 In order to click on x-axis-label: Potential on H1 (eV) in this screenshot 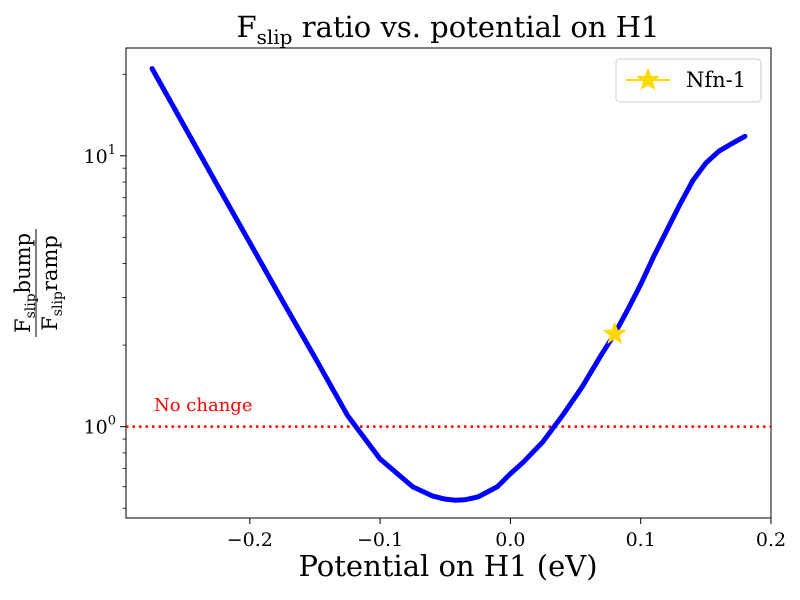, I will do `click(447, 566)`.